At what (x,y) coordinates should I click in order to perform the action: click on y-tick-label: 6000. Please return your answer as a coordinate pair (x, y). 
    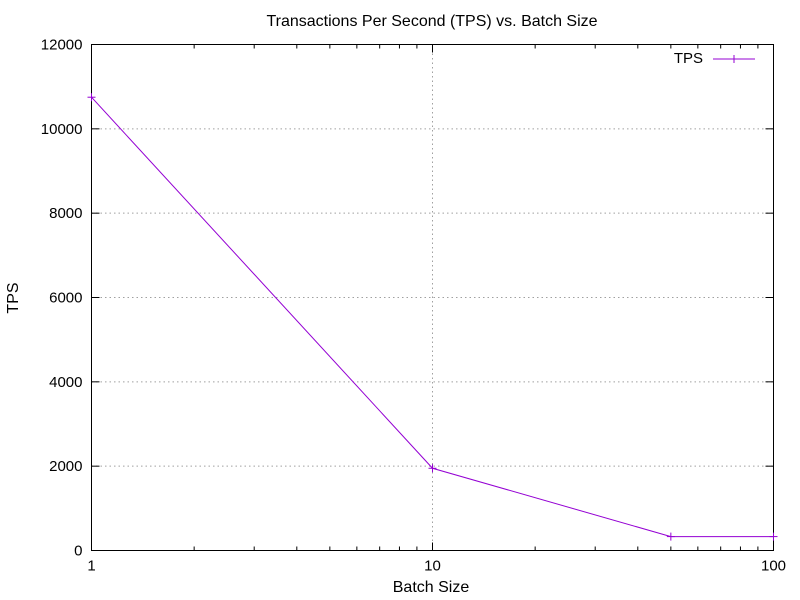
    Looking at the image, I should click on (65, 298).